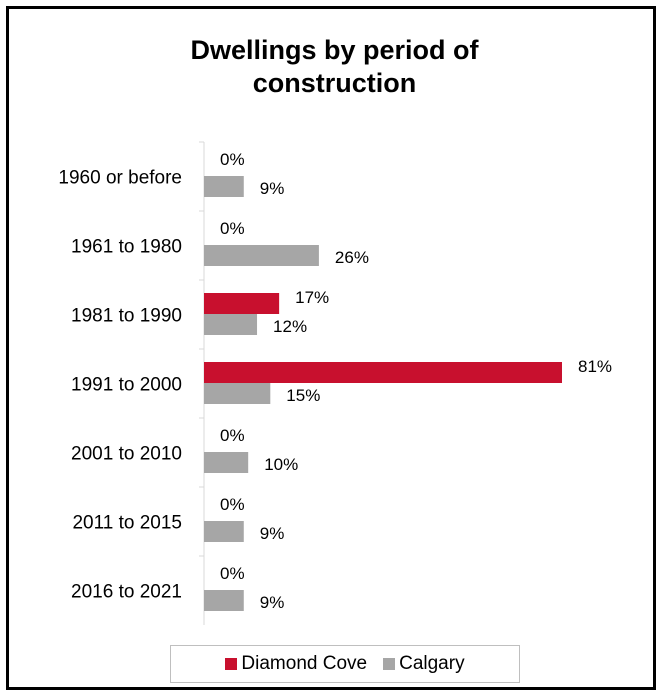  What do you see at coordinates (237, 393) in the screenshot?
I see `bar-calgary-1991-to-2000` at bounding box center [237, 393].